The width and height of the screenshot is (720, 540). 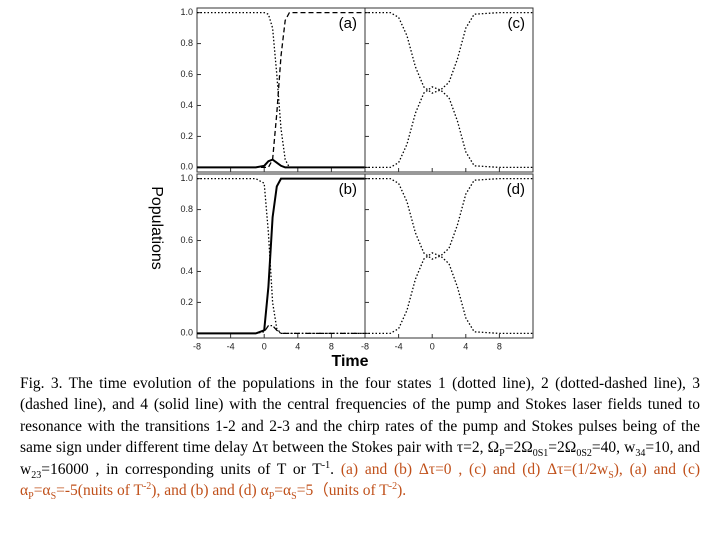 I want to click on caption-run: =40, w, so click(x=613, y=448).